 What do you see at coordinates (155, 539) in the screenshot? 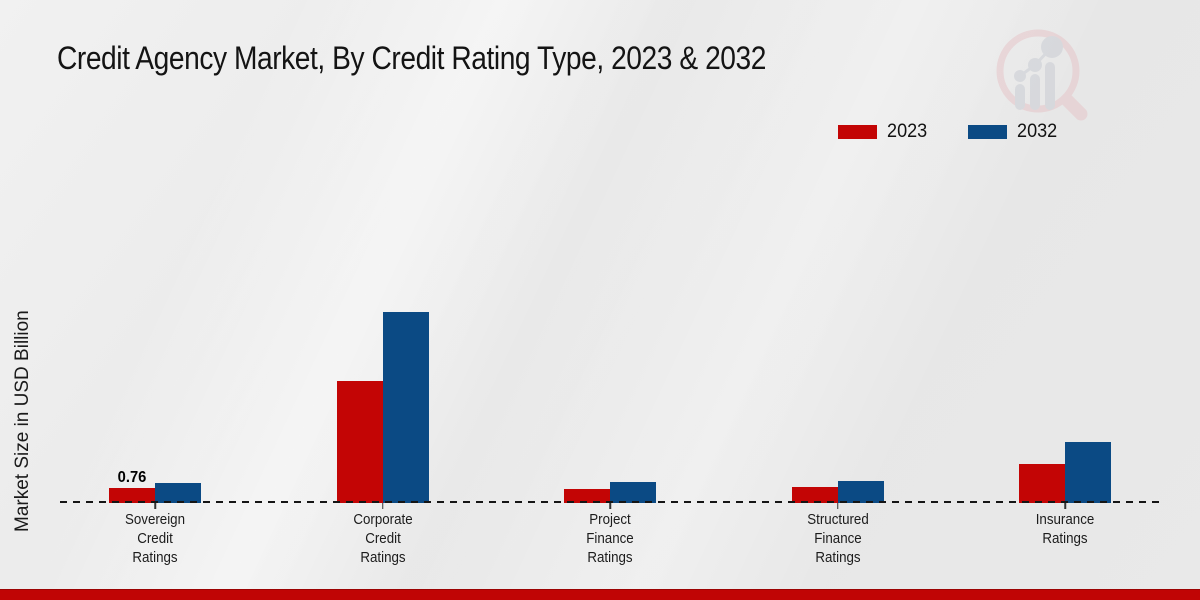
I see `category-label-sovereign-credit-ratings: Sovereign Credit Ratings` at bounding box center [155, 539].